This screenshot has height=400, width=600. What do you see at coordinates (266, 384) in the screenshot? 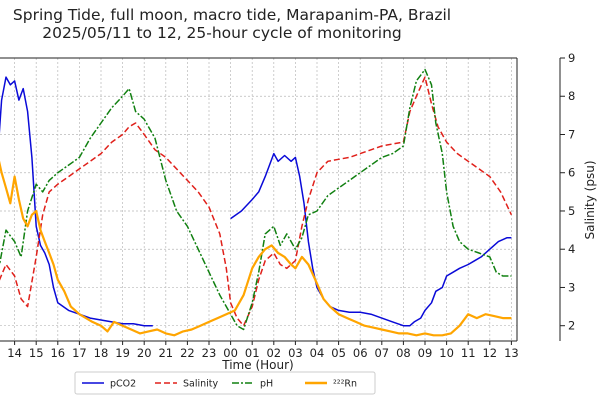
I see `legend-label: pH` at bounding box center [266, 384].